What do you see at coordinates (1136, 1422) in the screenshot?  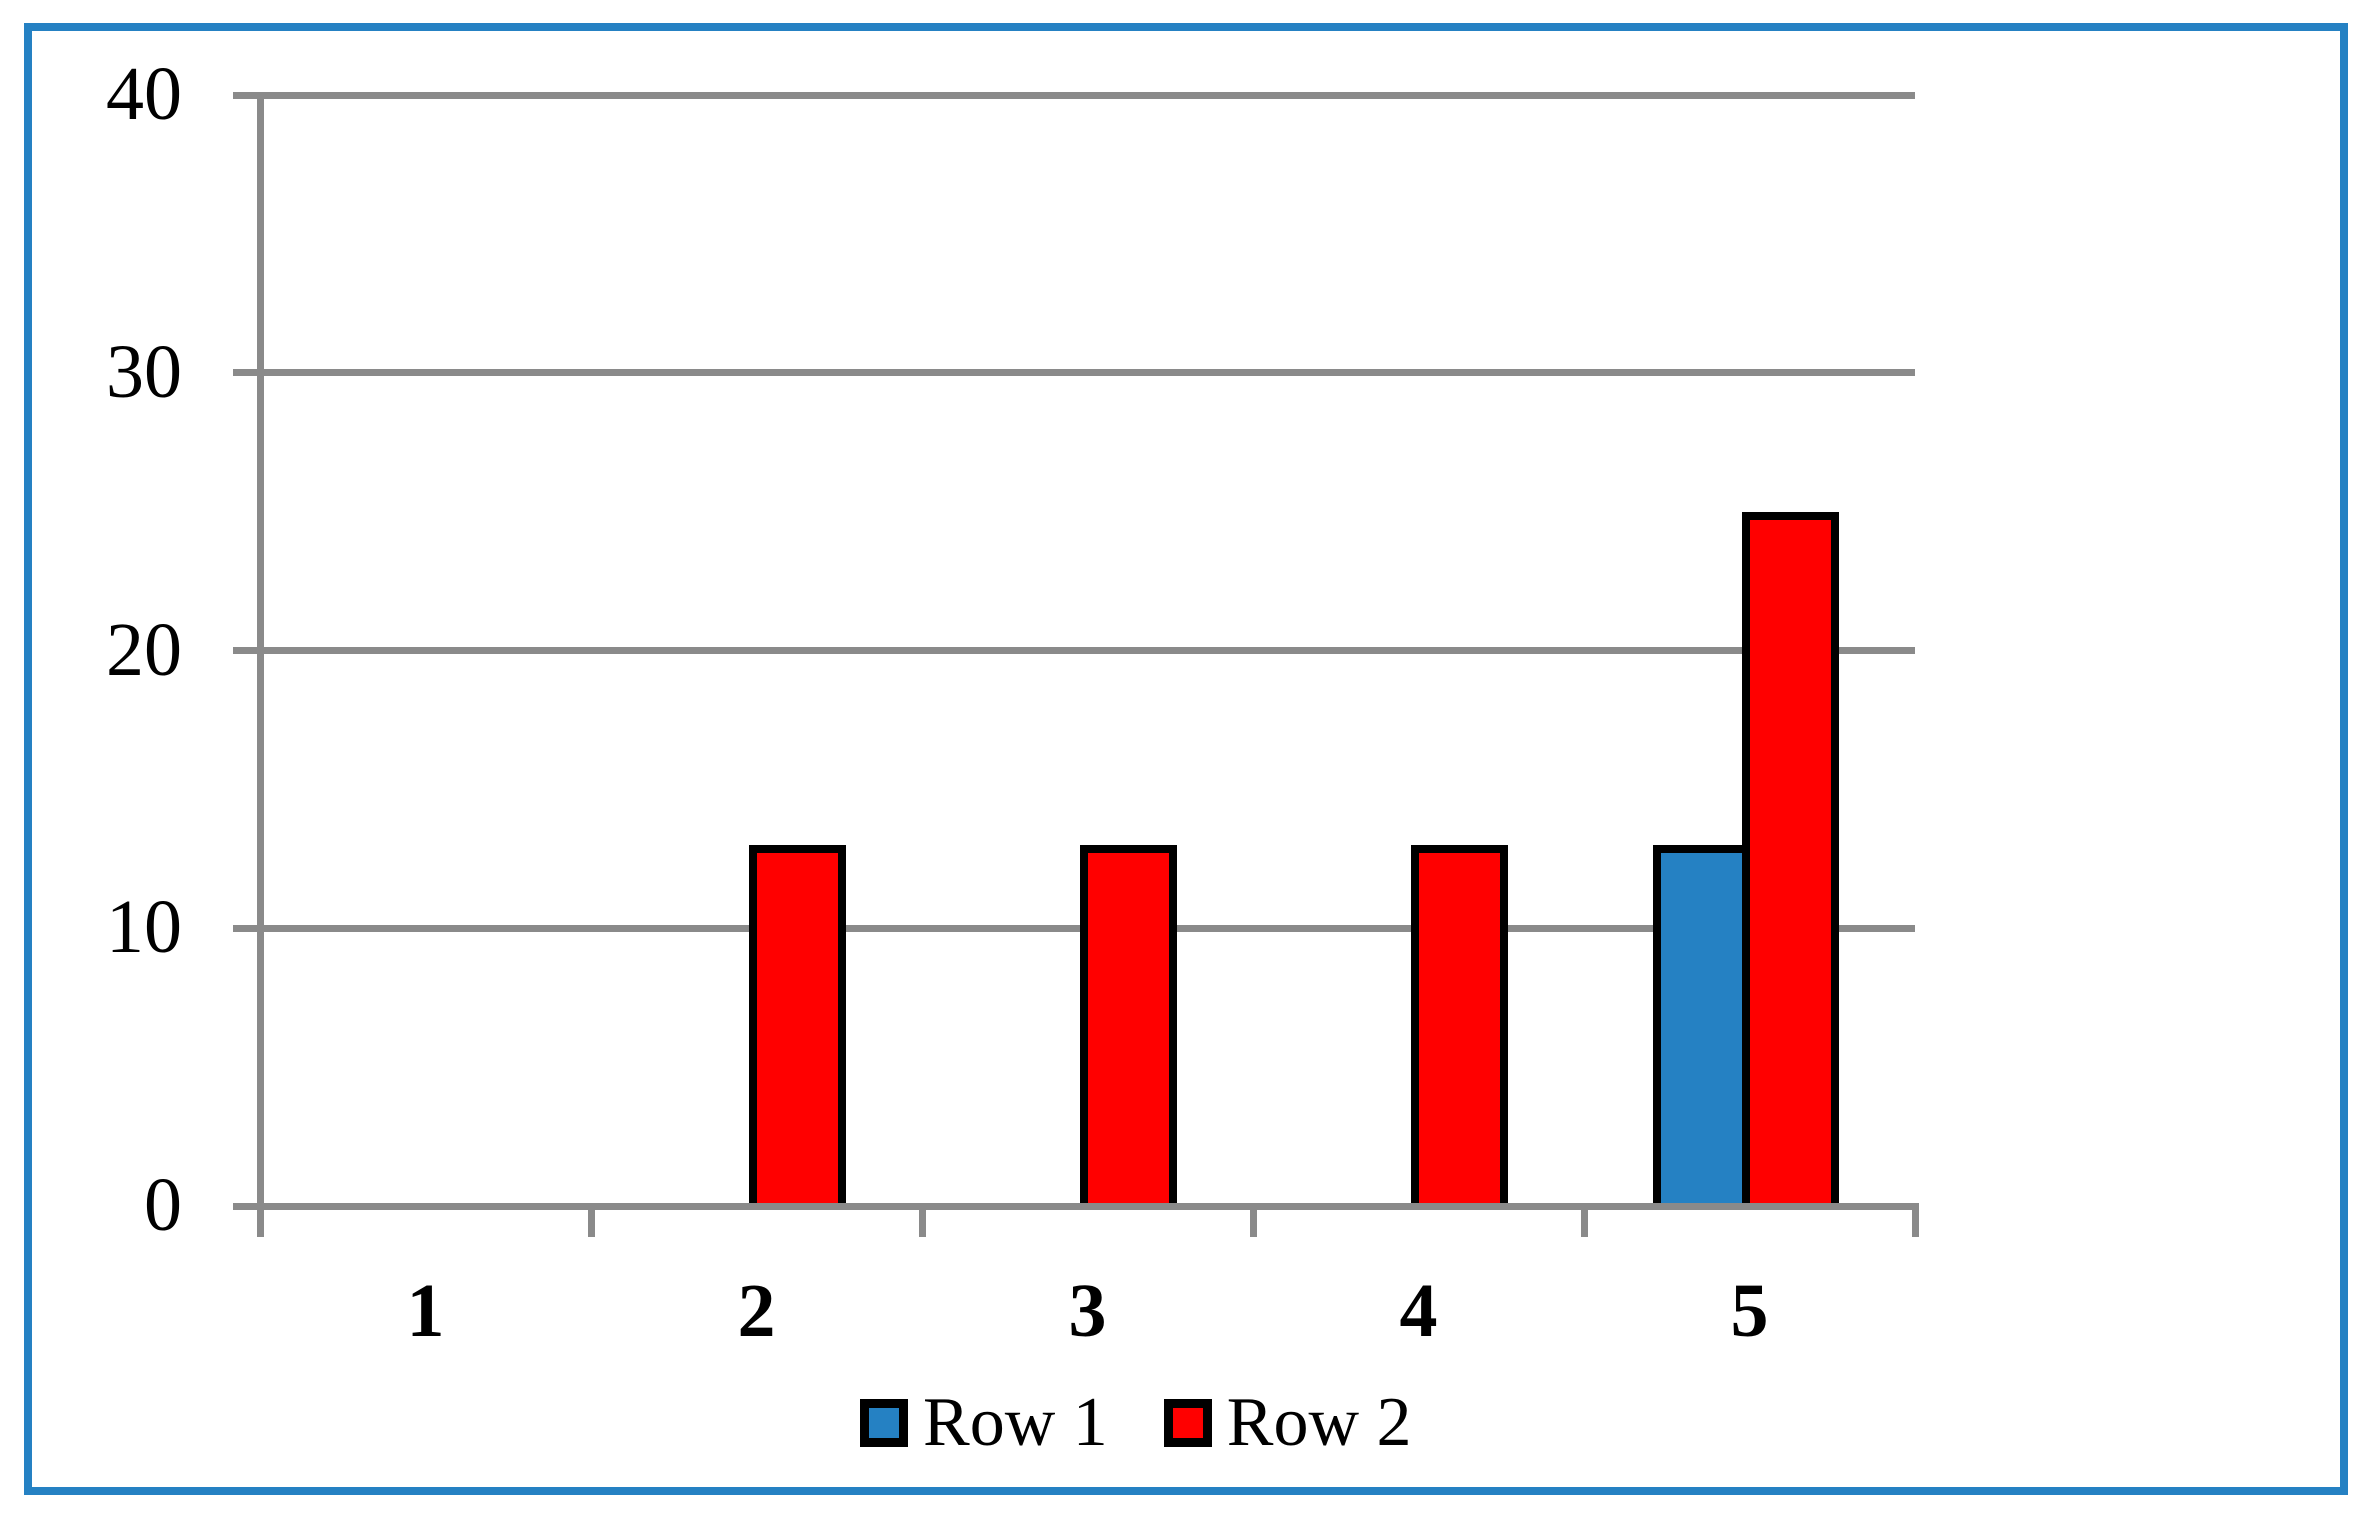 I see `legend: Row 1 Row 2` at bounding box center [1136, 1422].